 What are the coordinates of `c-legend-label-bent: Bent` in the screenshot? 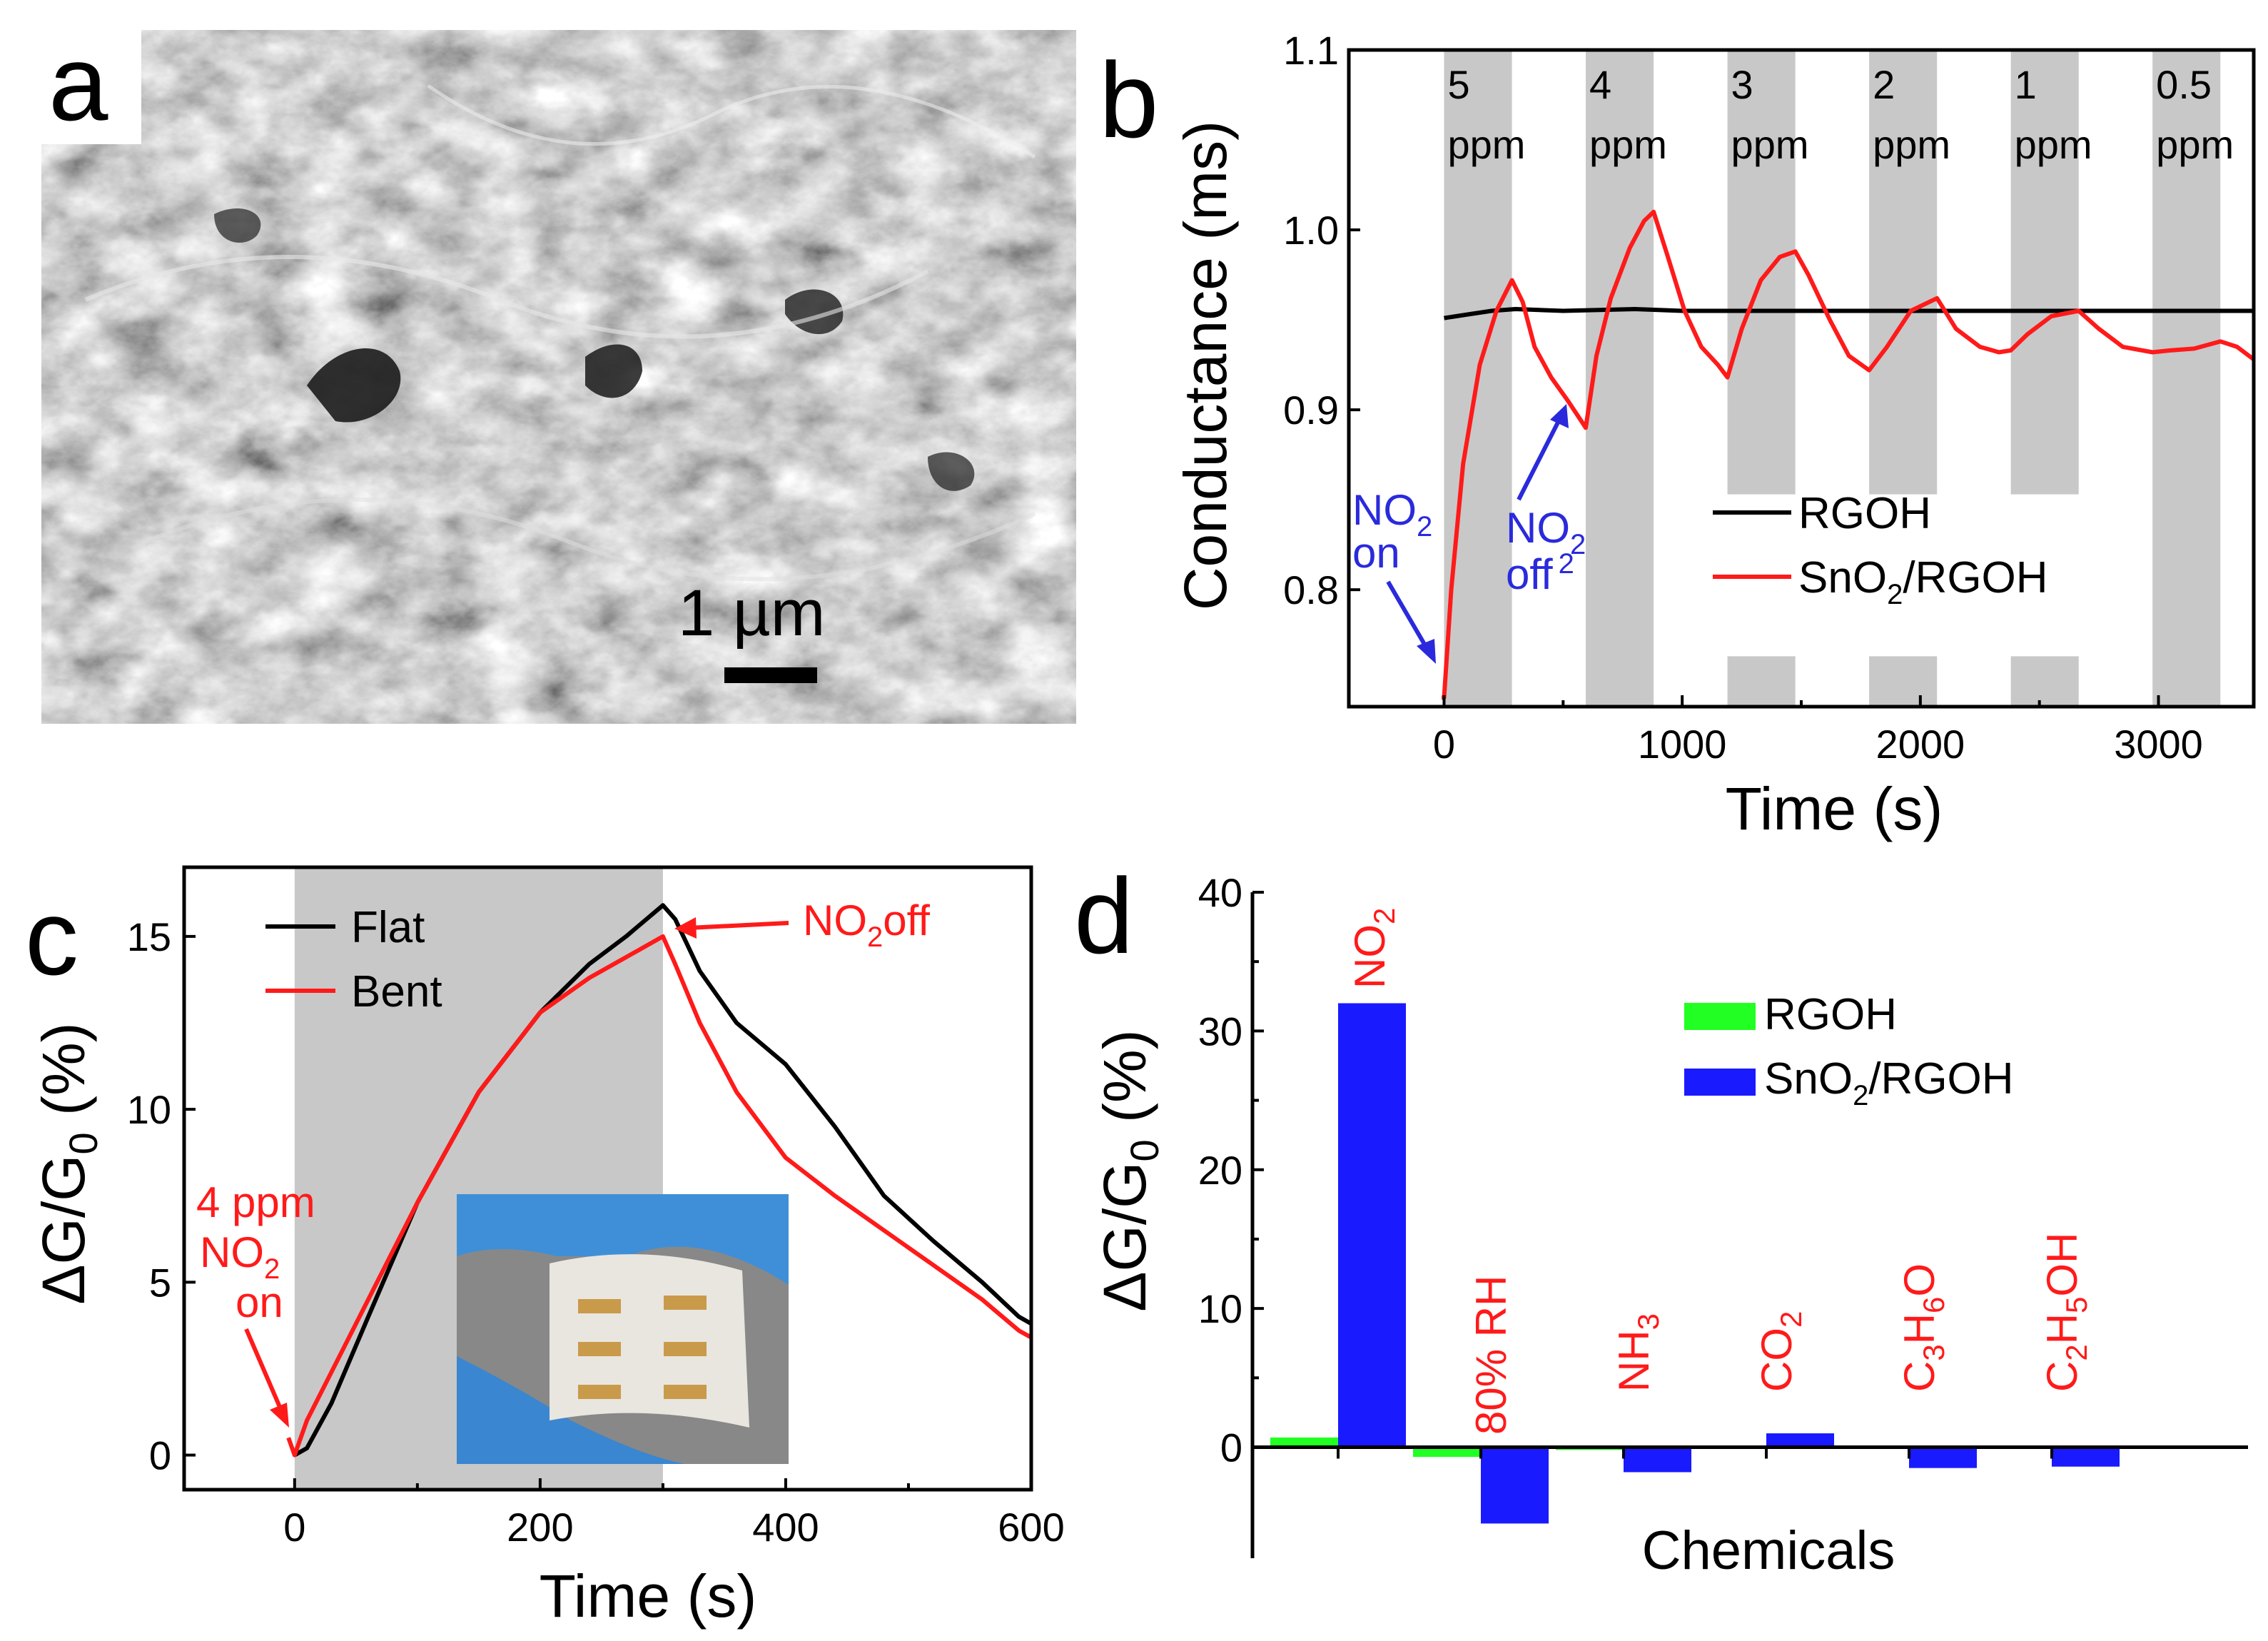 It's located at (396, 991).